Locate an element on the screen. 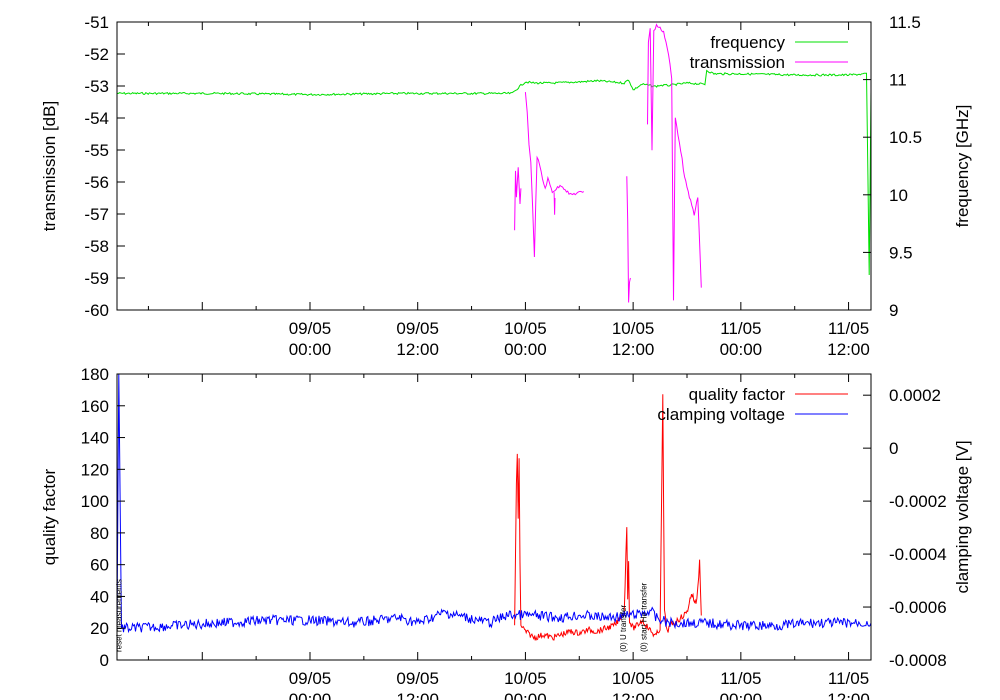  bottom-left-axis-title: quality factor is located at coordinates (49, 516).